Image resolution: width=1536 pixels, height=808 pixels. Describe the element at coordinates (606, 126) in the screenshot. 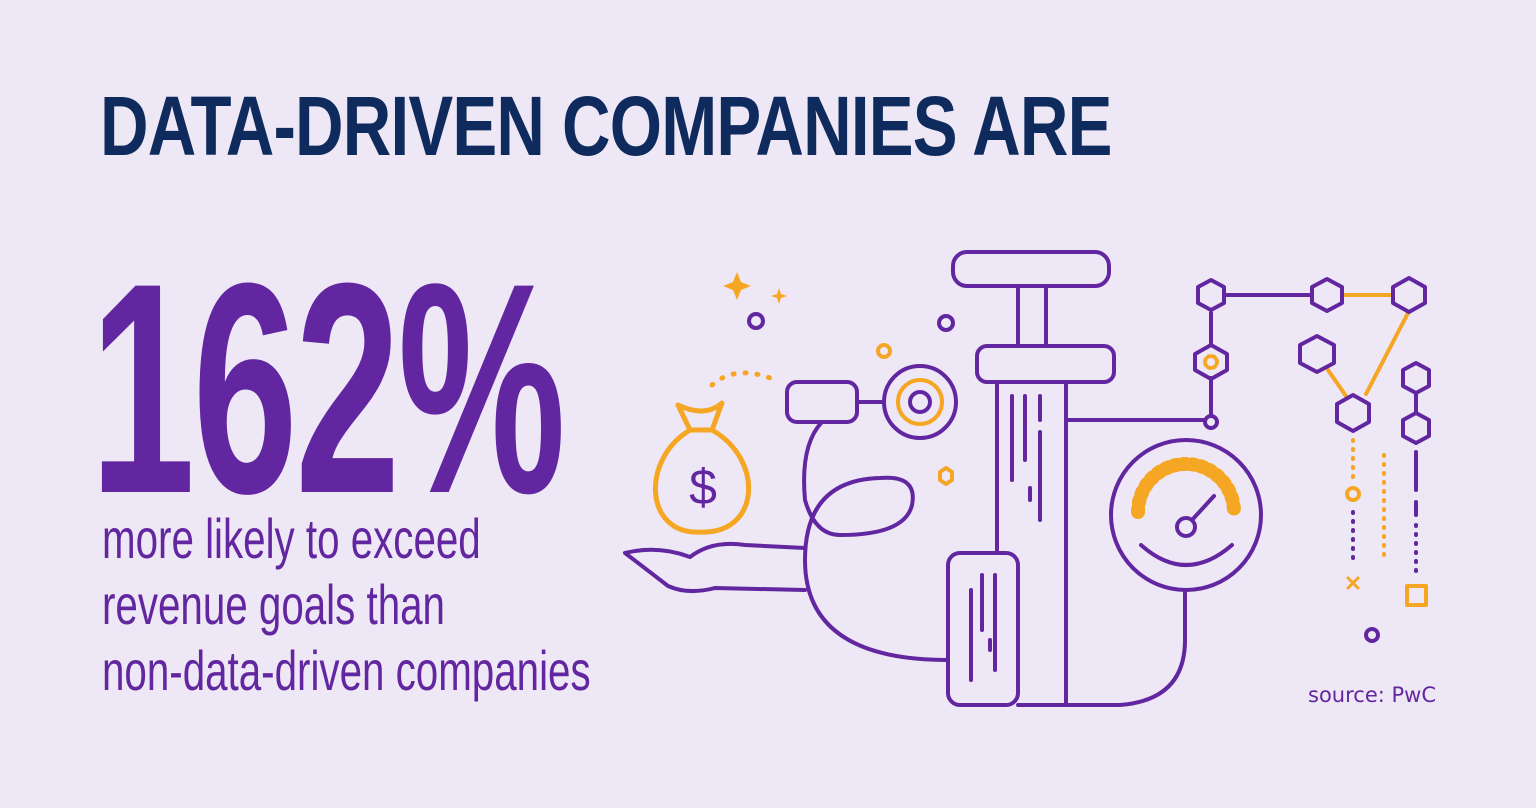

I see `headline: DATA-DRIVEN COMPANIES ARE` at that location.